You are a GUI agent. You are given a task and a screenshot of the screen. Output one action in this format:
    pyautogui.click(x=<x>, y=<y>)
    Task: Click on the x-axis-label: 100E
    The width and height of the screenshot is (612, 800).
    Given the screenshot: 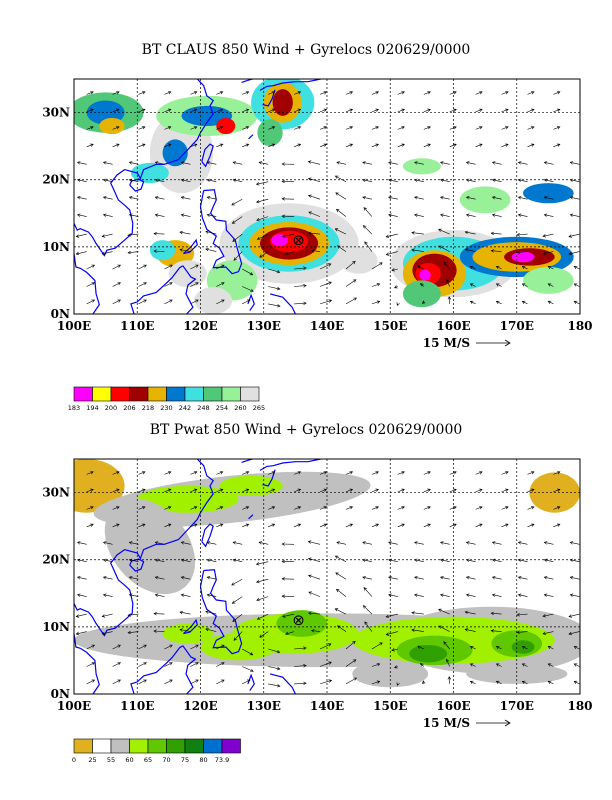 What is the action you would take?
    pyautogui.click(x=74, y=326)
    